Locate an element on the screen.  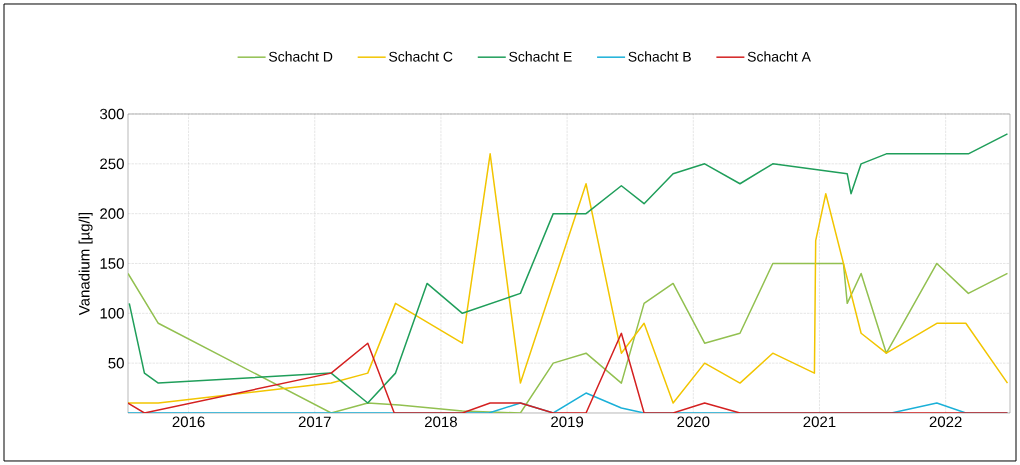
legend-label: Schacht A is located at coordinates (779, 56).